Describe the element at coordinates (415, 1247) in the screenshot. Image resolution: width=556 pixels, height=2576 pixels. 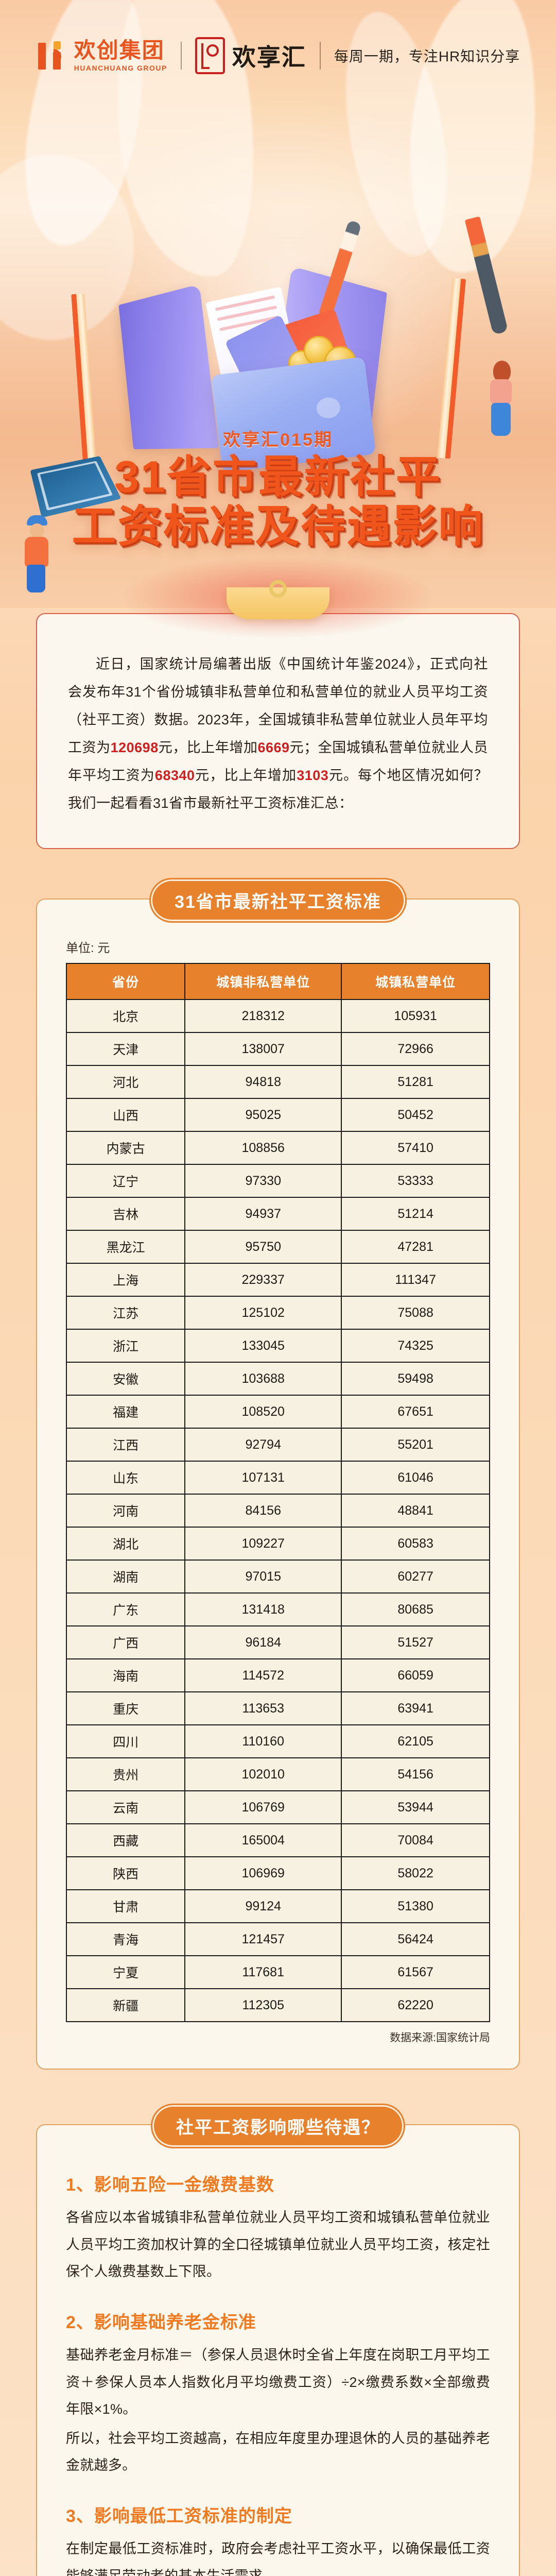
I see `cell-private: 47281` at that location.